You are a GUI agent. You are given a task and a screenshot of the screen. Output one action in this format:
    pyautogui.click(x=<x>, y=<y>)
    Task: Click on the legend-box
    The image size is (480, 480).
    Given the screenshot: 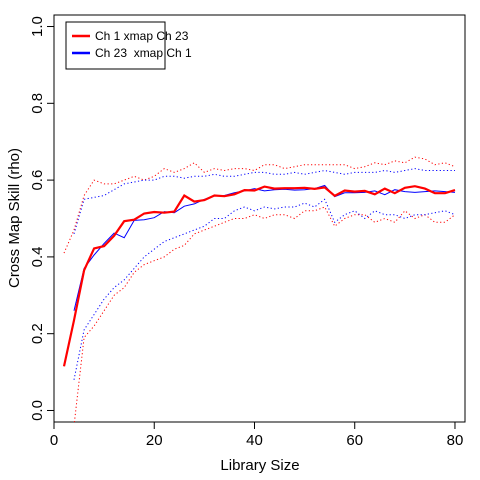 What is the action you would take?
    pyautogui.click(x=115, y=45)
    